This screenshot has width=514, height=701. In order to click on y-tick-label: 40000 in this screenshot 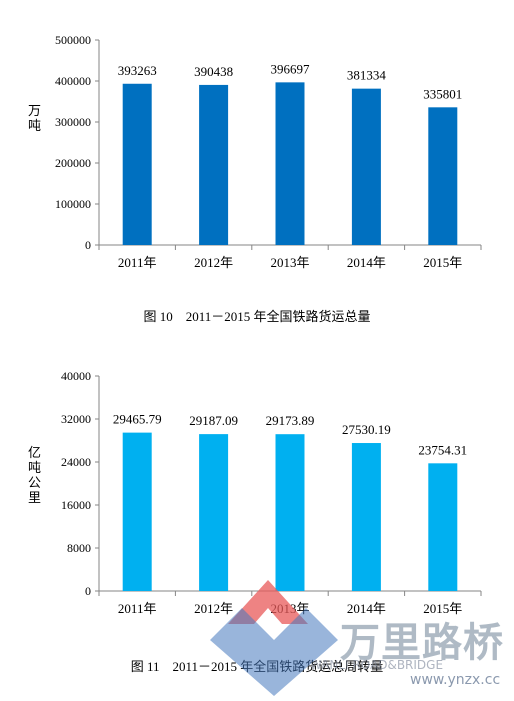, I will do `click(76, 376)`.